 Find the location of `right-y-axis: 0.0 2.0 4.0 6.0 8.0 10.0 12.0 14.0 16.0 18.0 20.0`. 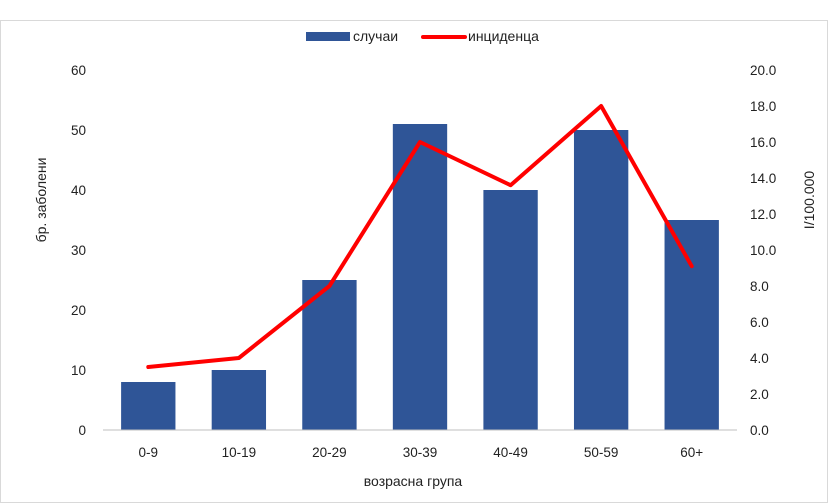

right-y-axis: 0.0 2.0 4.0 6.0 8.0 10.0 12.0 14.0 16.0 18.0 20.0 is located at coordinates (763, 250).